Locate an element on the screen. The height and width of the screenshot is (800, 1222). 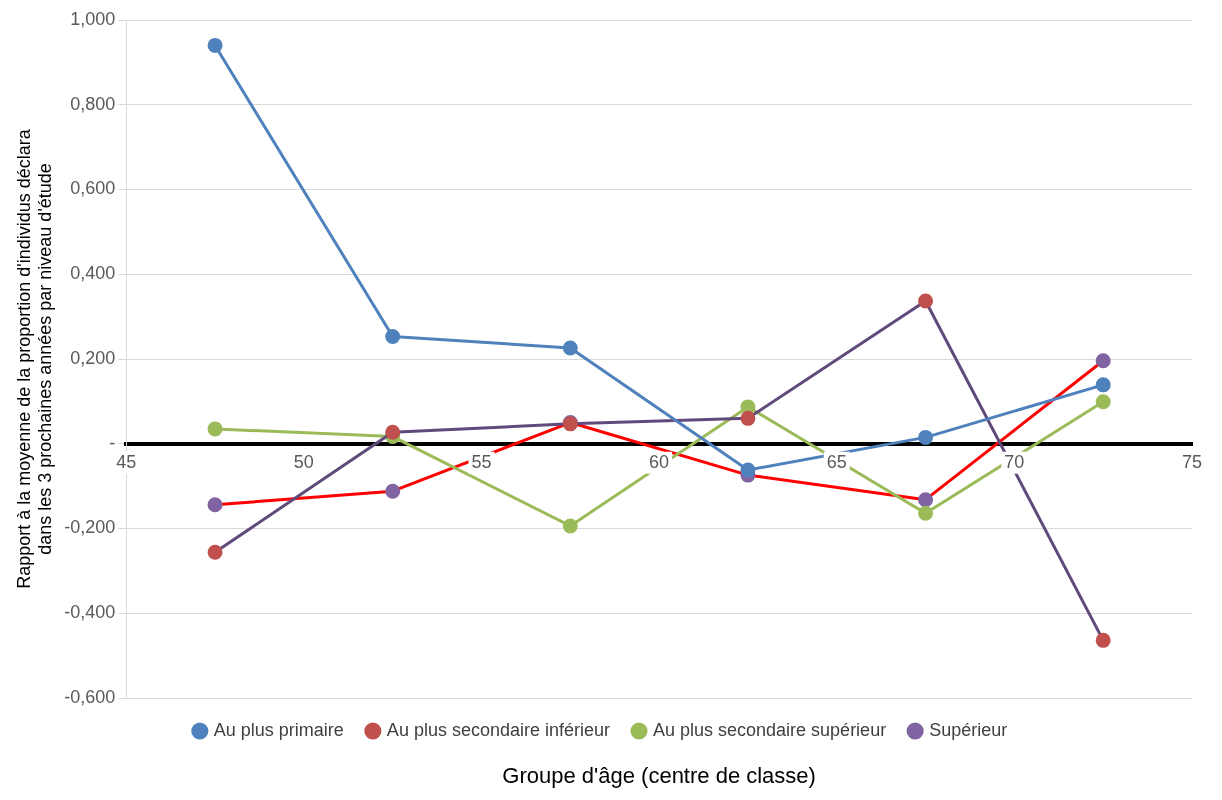
y-tick-label: -0,600 is located at coordinates (90, 696).